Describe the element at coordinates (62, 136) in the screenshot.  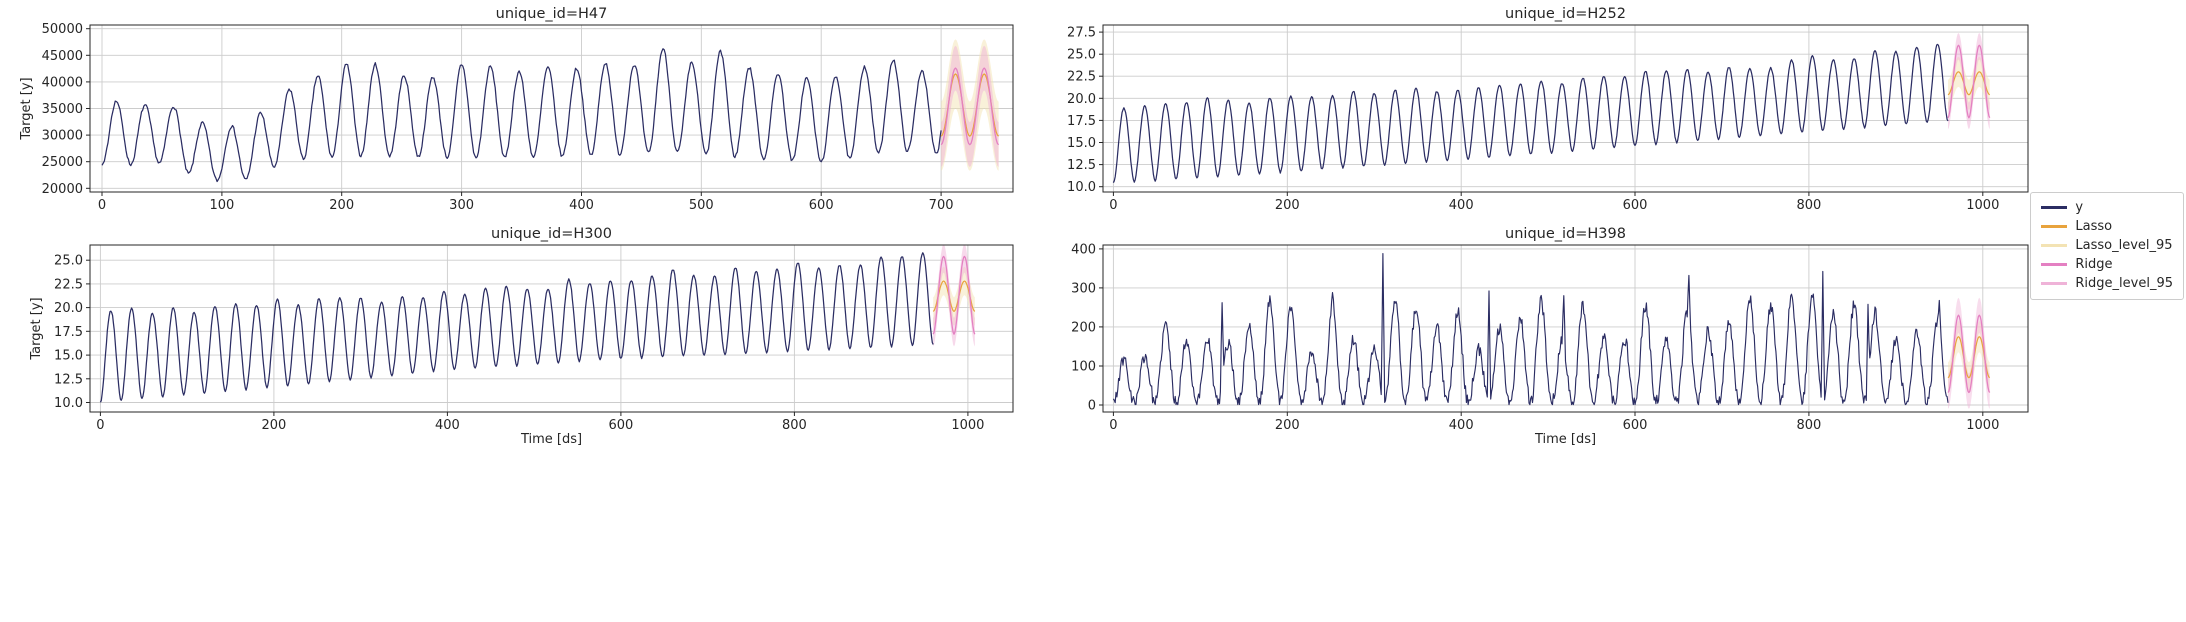
I see `y-tick-label: 30000` at that location.